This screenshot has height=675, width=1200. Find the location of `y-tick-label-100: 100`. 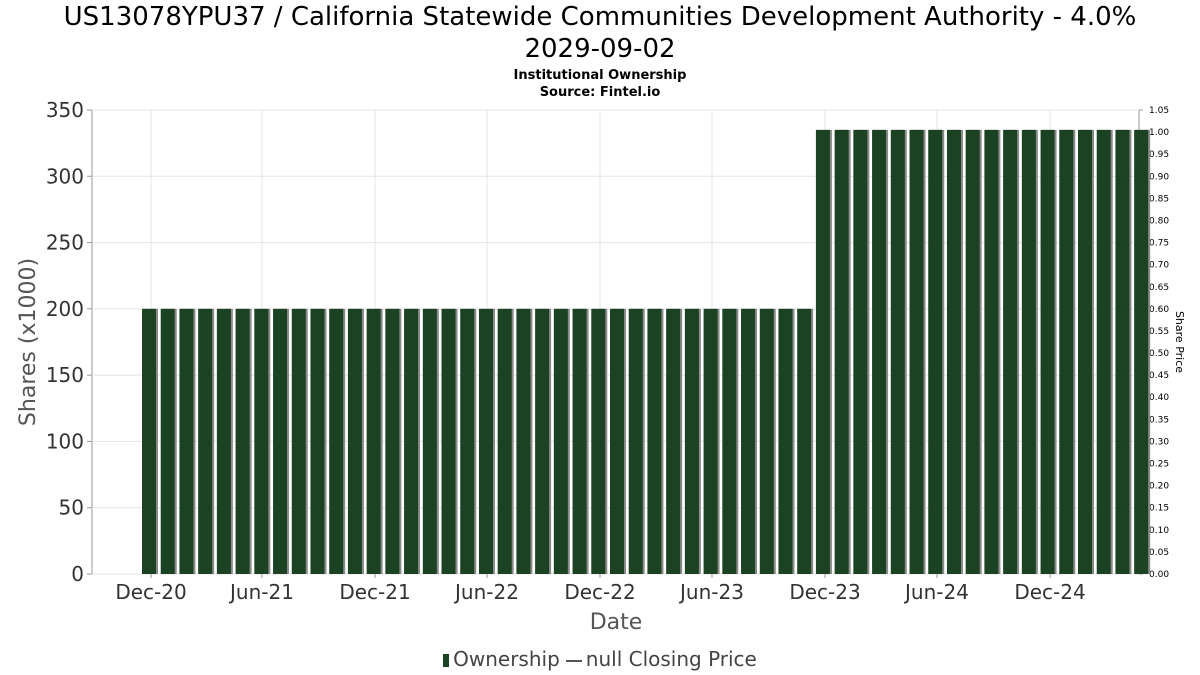

y-tick-label-100: 100 is located at coordinates (65, 441).